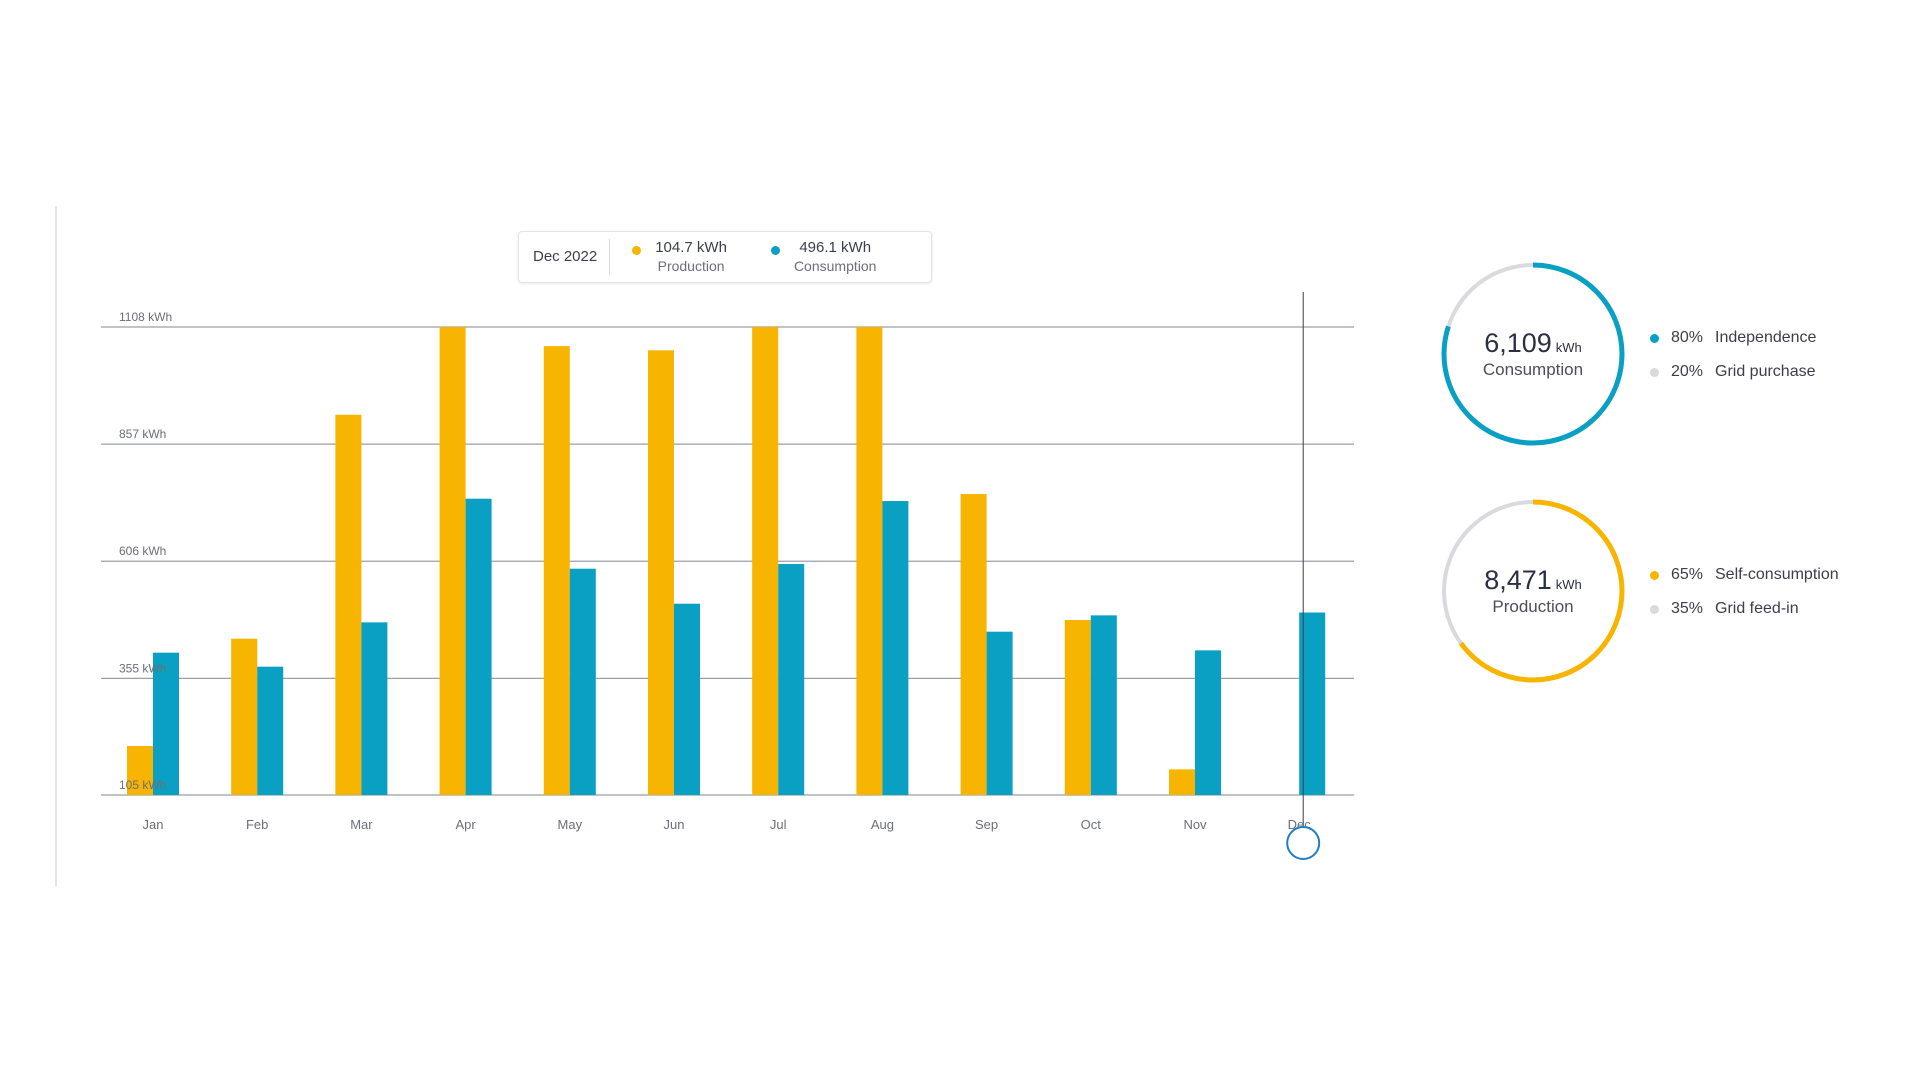 Image resolution: width=1920 pixels, height=1080 pixels. Describe the element at coordinates (687, 699) in the screenshot. I see `consumption-bar-jun` at that location.